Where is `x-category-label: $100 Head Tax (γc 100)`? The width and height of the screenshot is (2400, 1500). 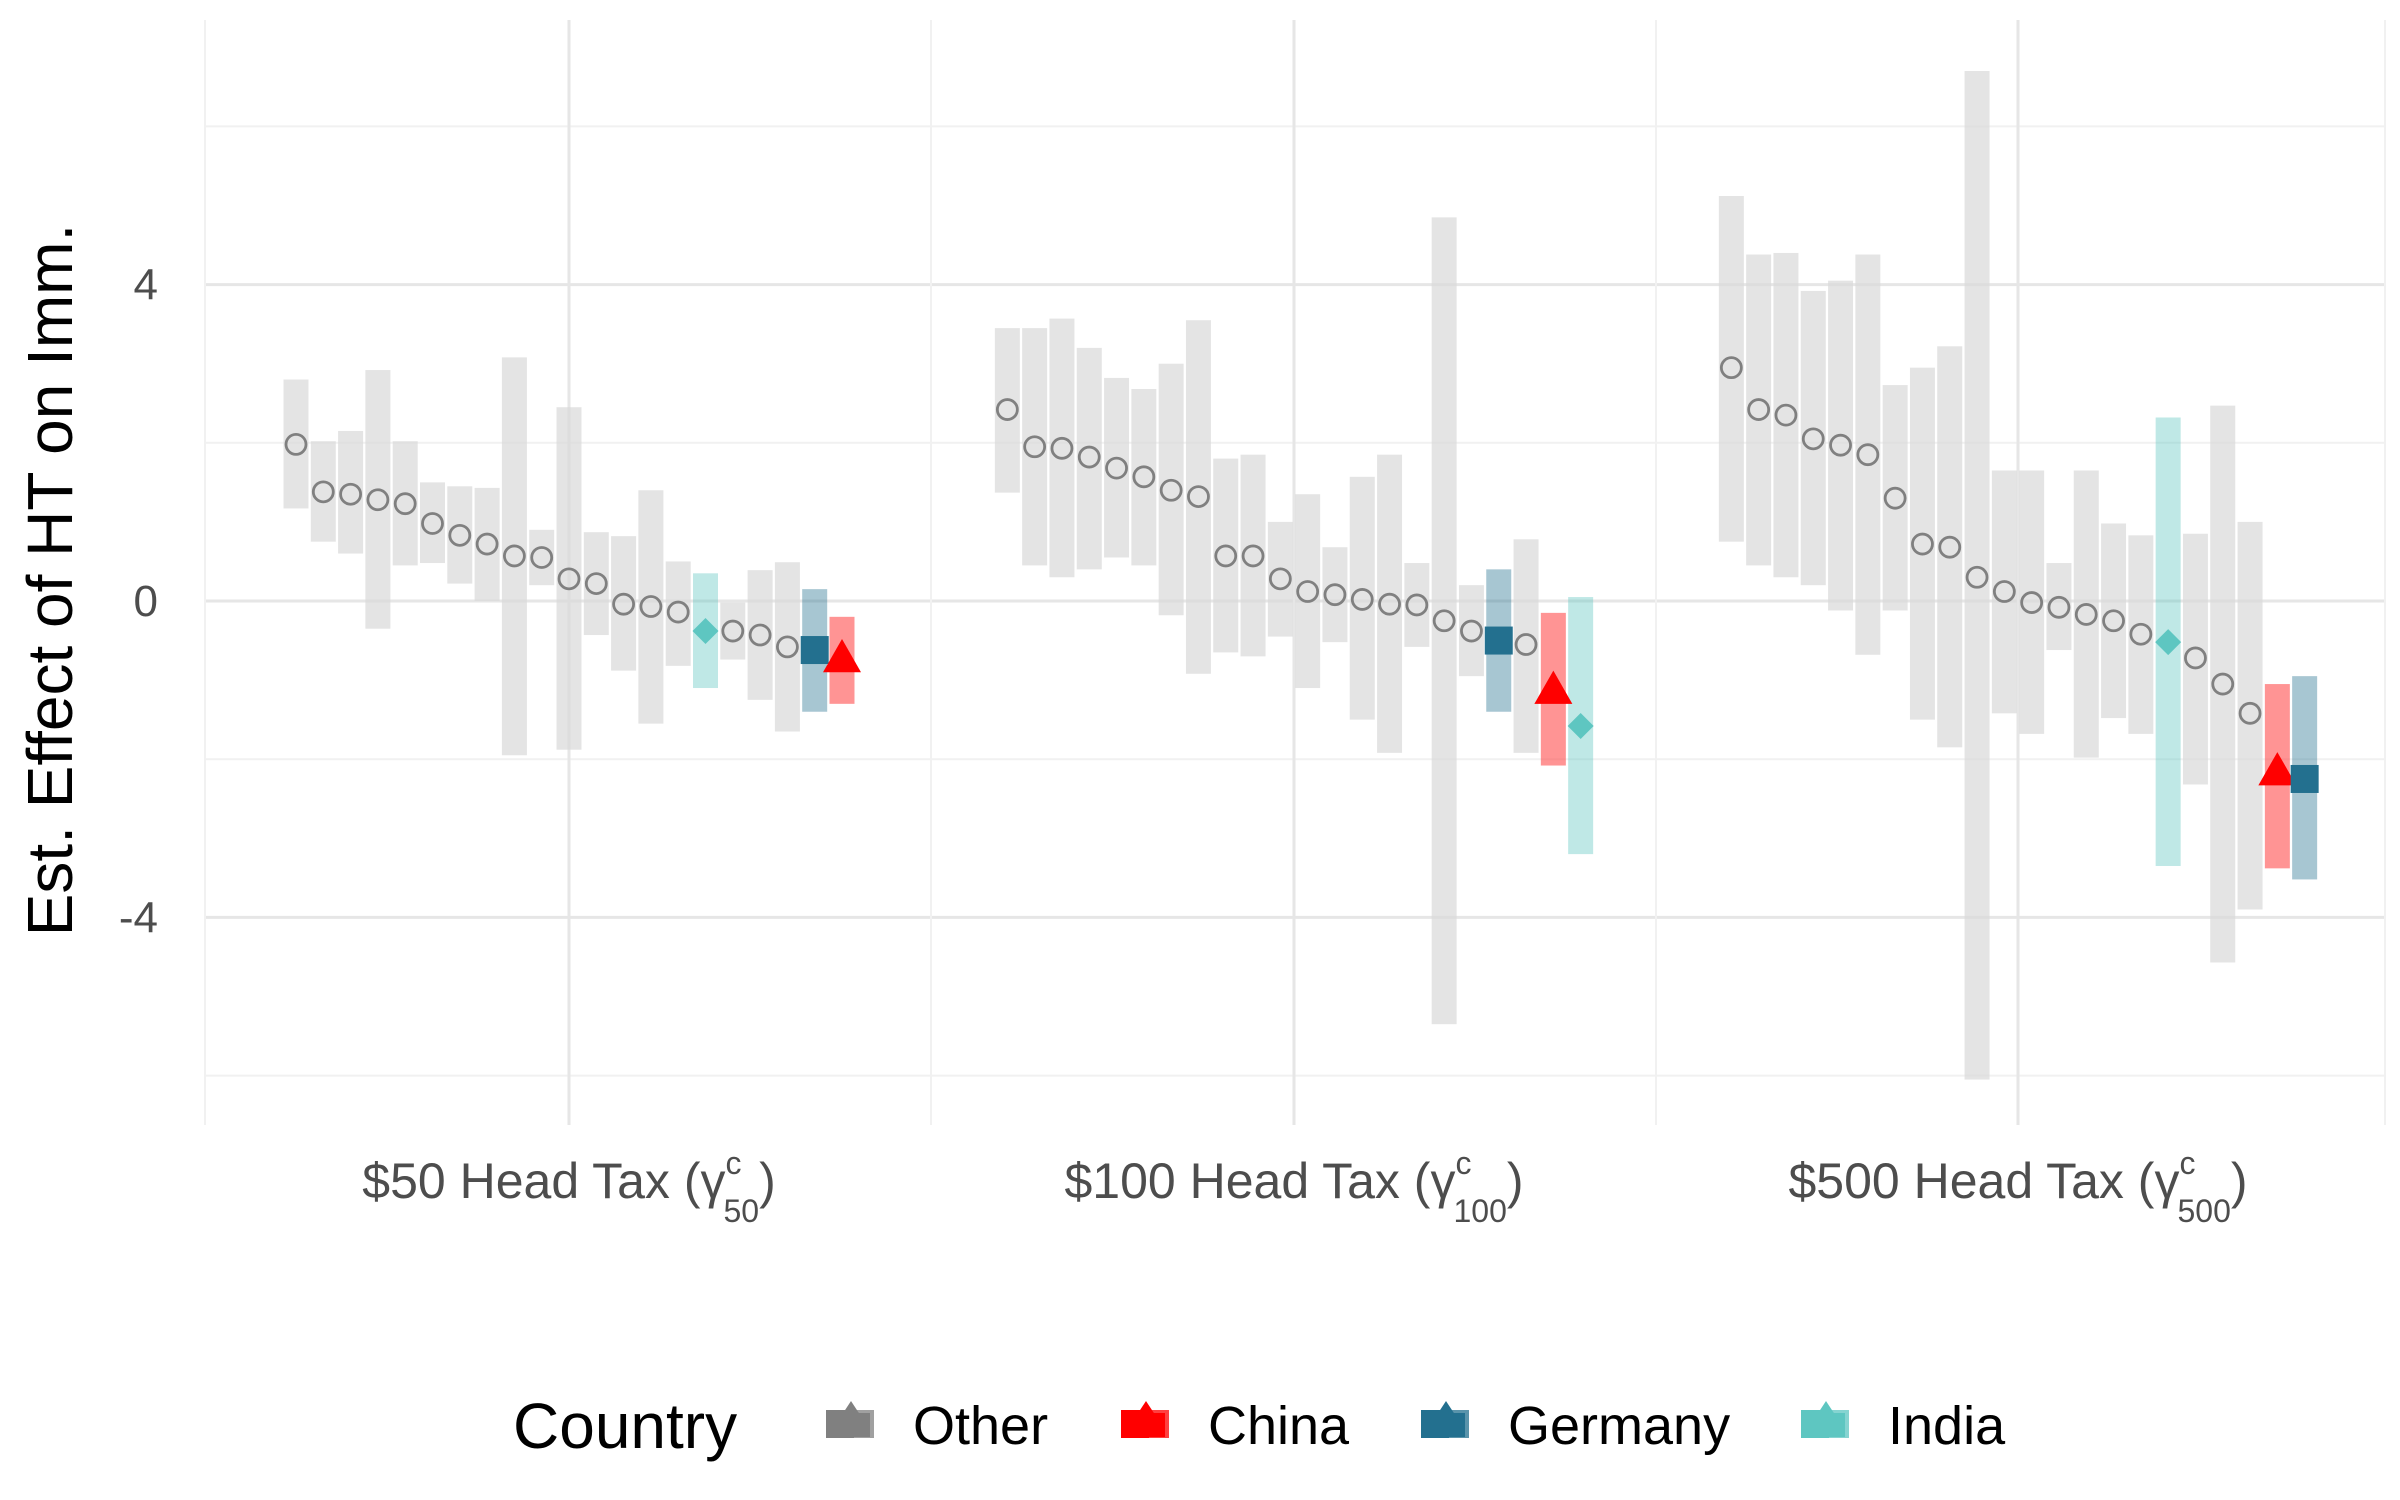 x-category-label: $100 Head Tax (γc 100) is located at coordinates (1293, 1187).